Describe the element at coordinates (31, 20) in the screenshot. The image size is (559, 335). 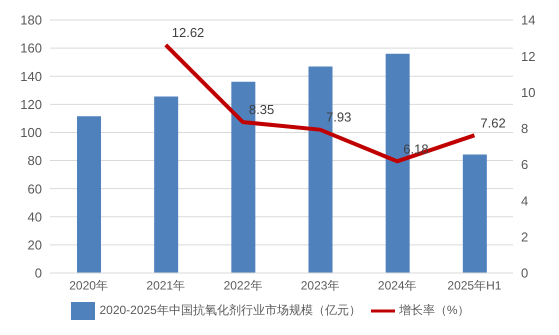
I see `y-tick-label: 180` at that location.